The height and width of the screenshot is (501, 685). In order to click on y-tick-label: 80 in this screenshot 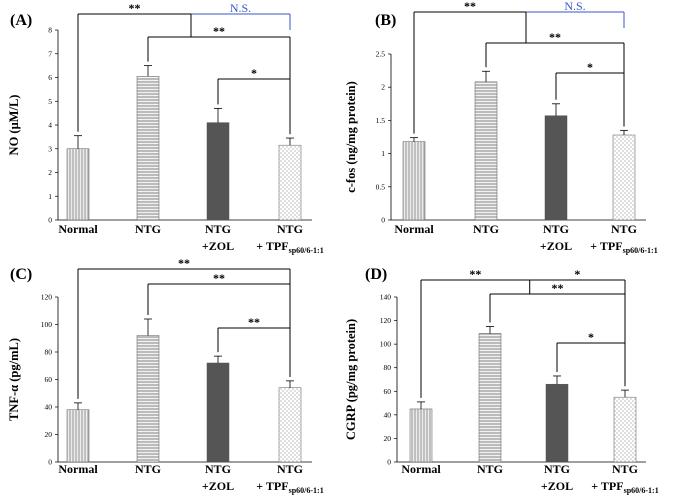, I will do `click(388, 367)`.